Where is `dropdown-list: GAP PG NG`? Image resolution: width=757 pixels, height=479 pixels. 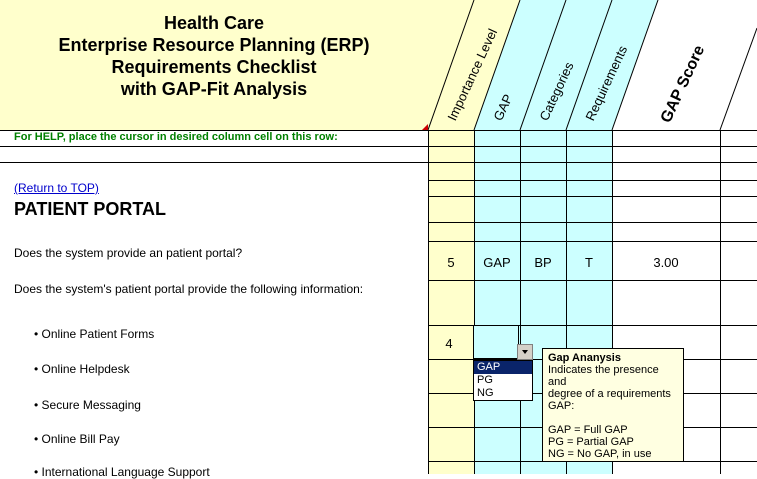 dropdown-list: GAP PG NG is located at coordinates (503, 380).